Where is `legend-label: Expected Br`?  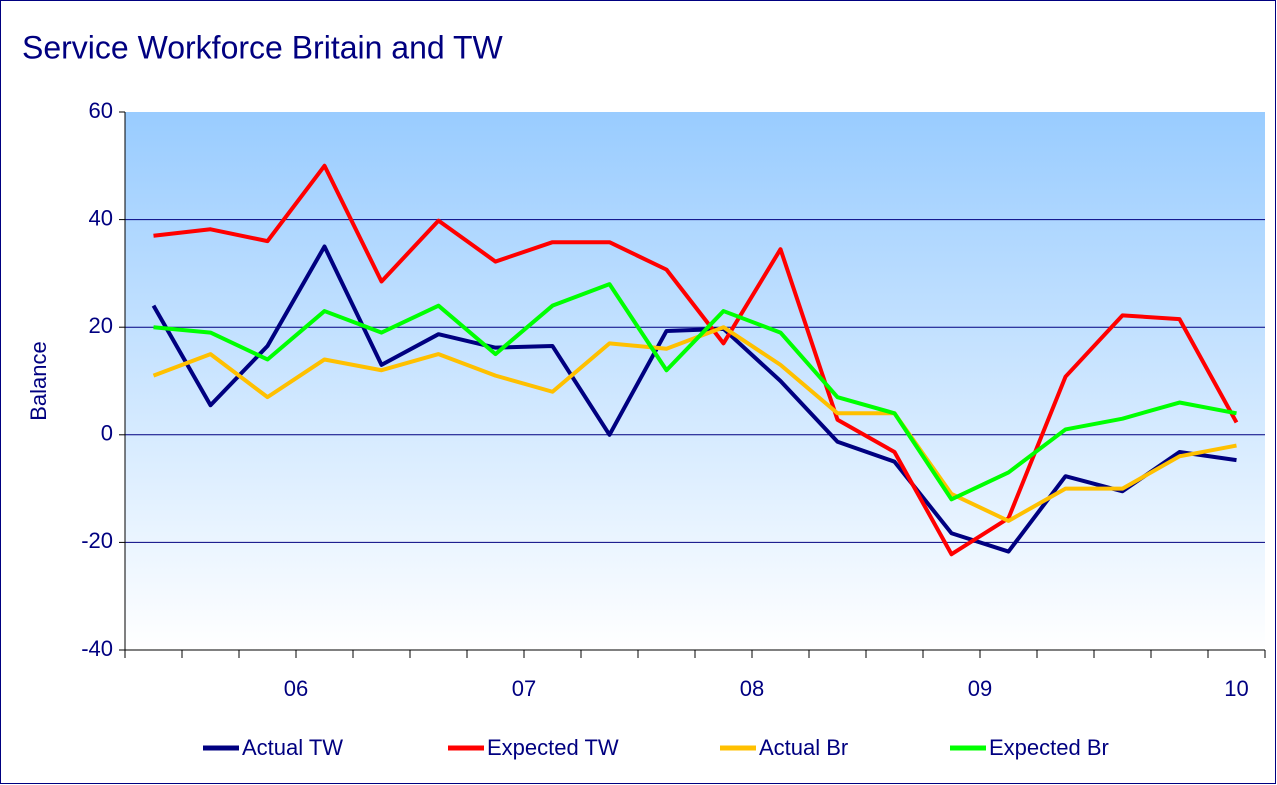 legend-label: Expected Br is located at coordinates (1049, 747).